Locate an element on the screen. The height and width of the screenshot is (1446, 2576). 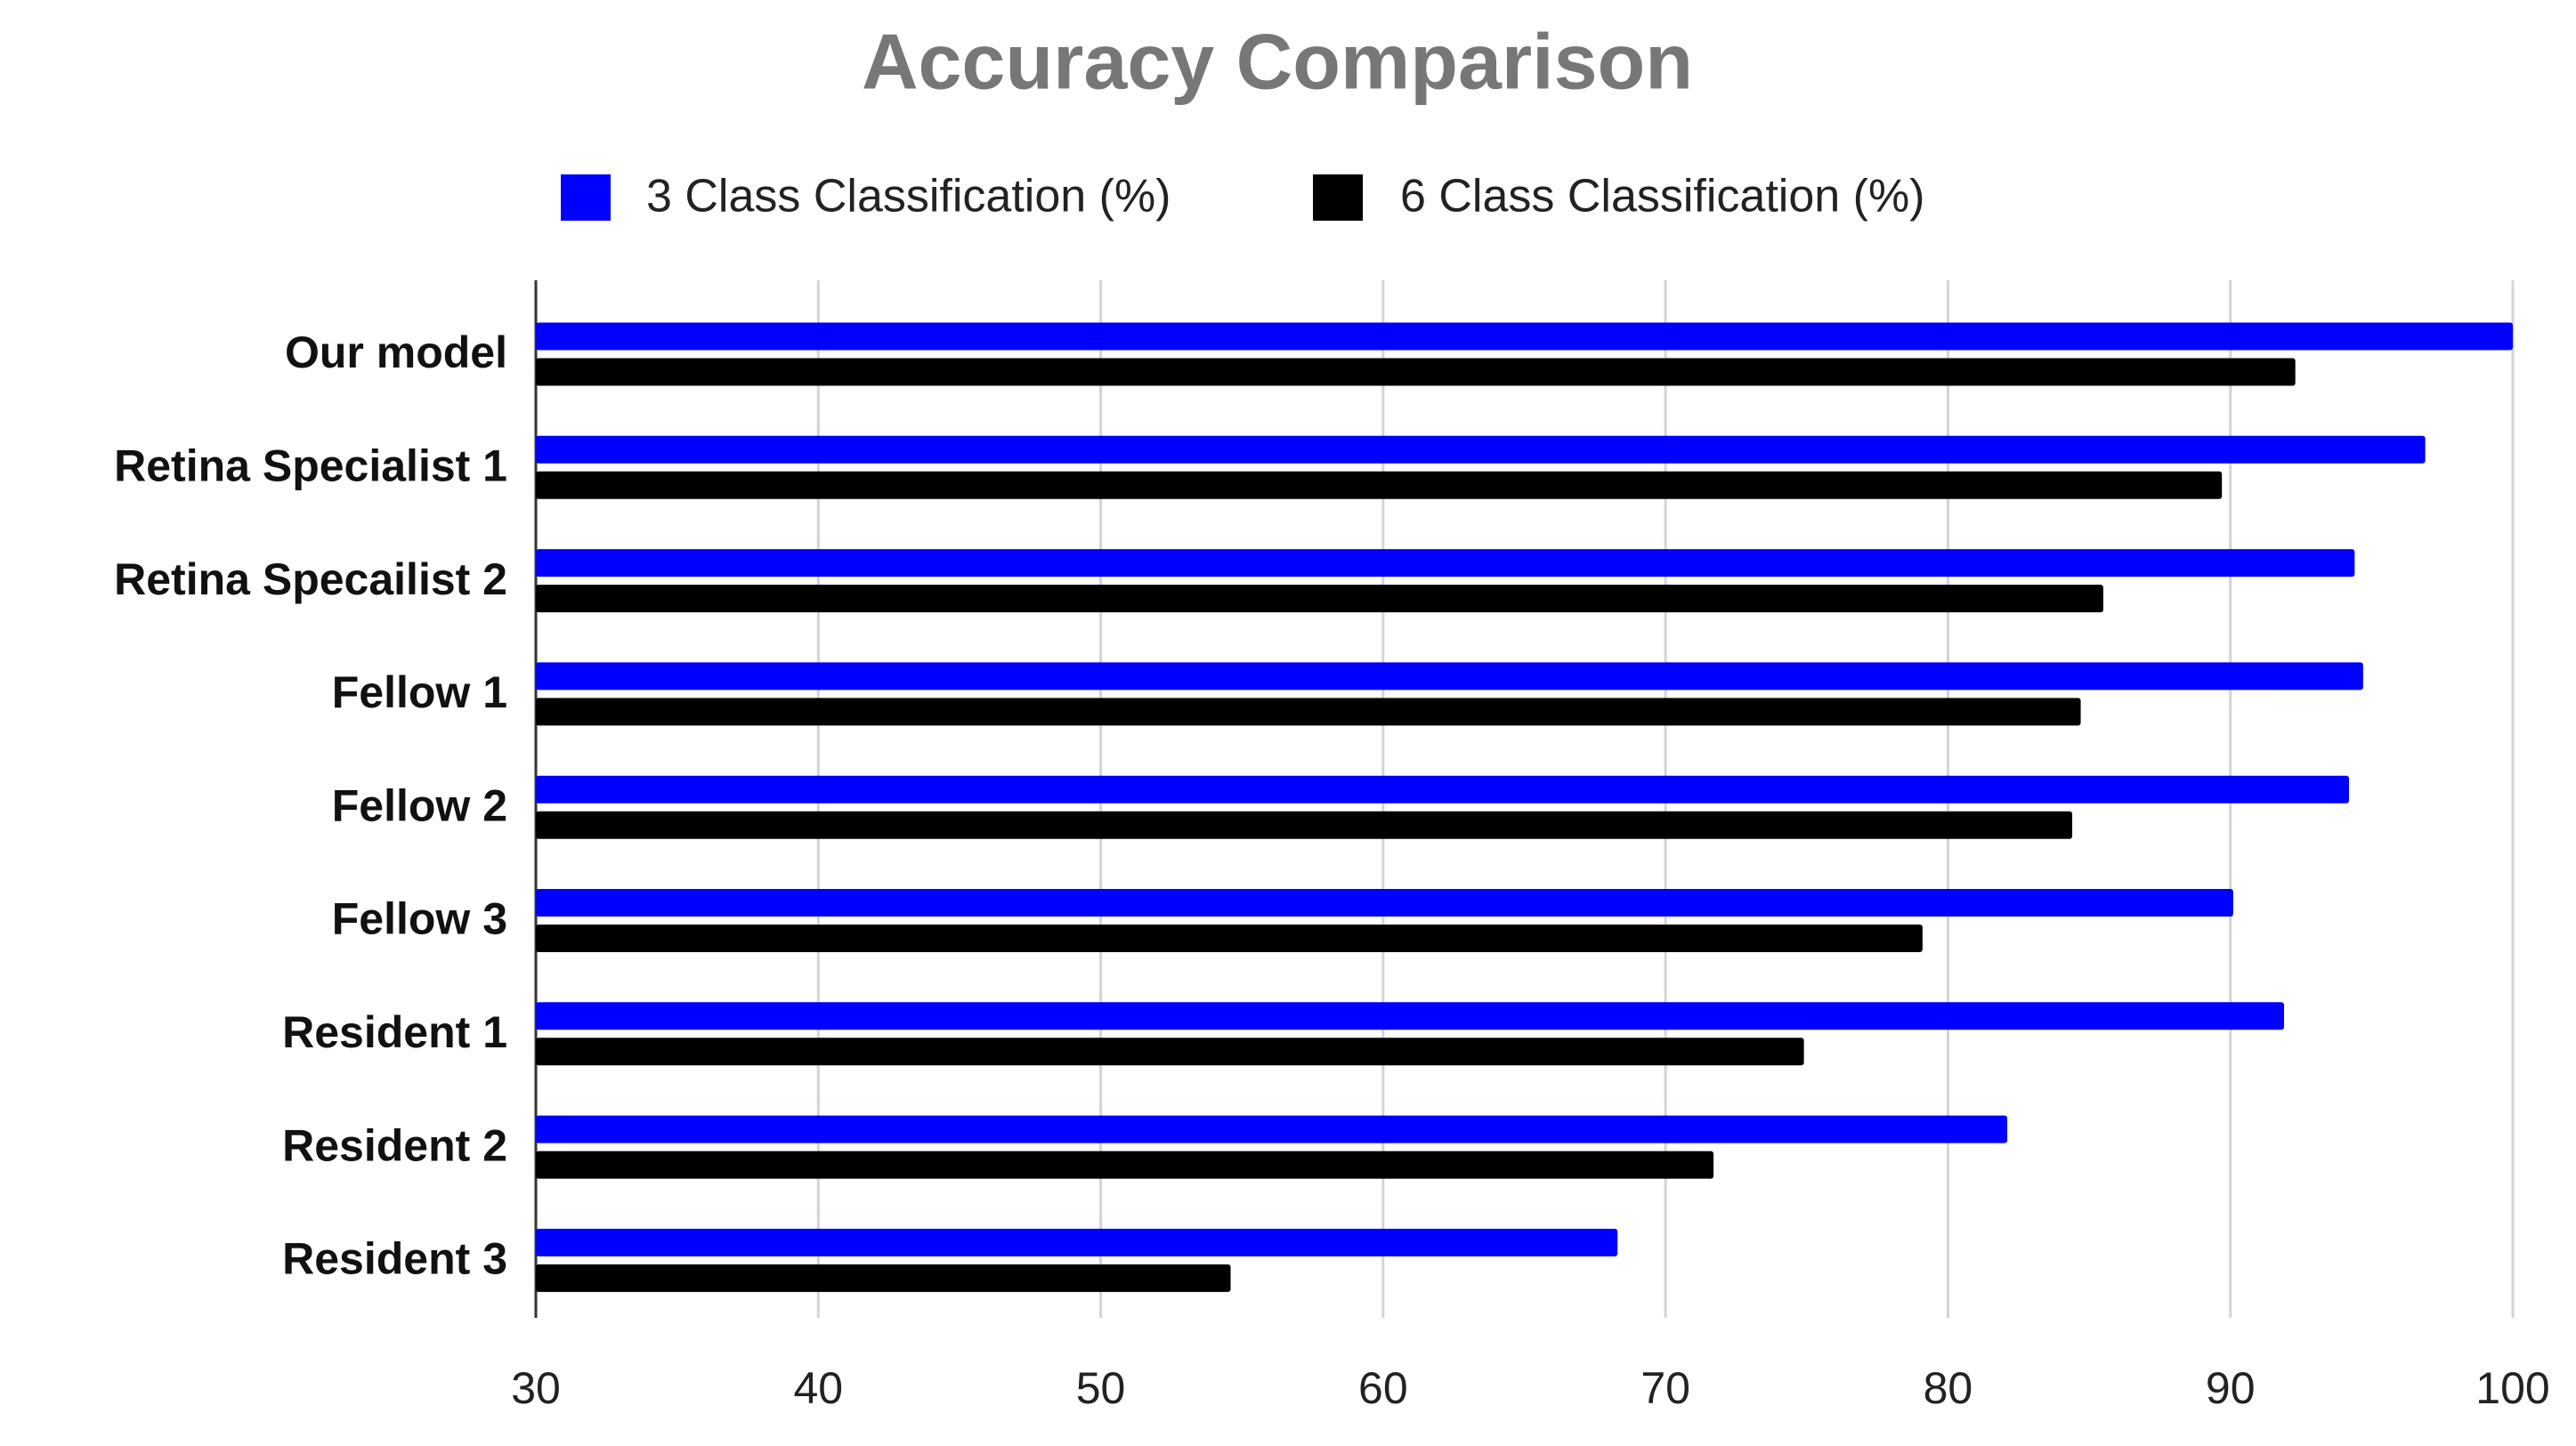
legend-label: 6 Class Classification (%) is located at coordinates (1662, 196).